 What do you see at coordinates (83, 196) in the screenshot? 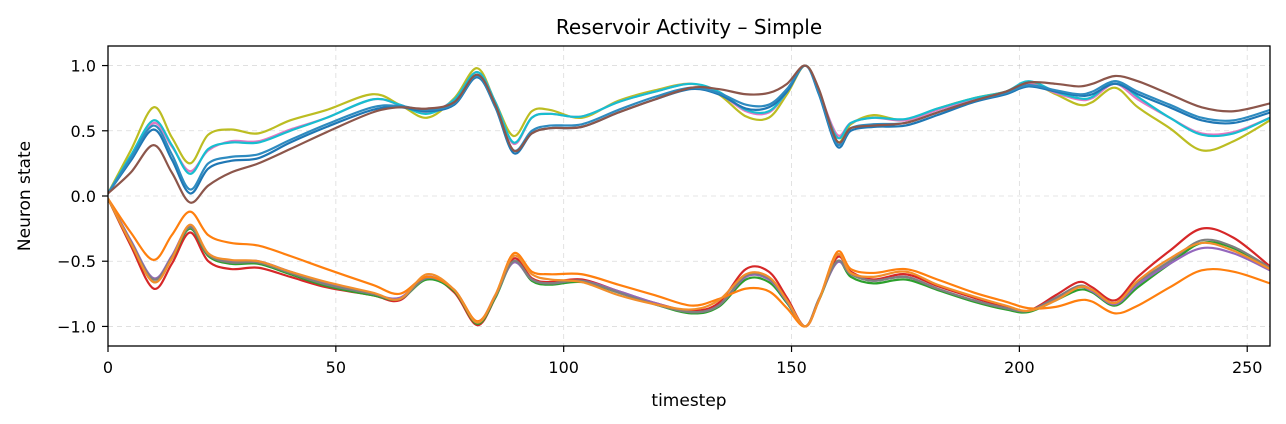
I see `y-tick-label: 0.0` at bounding box center [83, 196].